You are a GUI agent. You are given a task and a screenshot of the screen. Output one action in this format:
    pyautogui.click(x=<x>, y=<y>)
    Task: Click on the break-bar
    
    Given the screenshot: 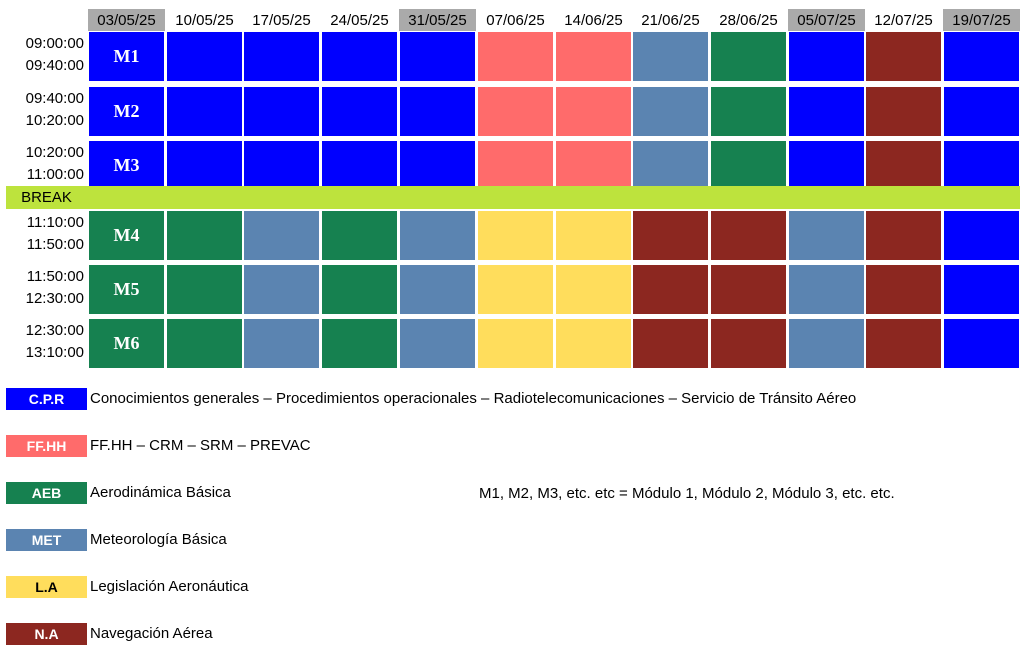 What is the action you would take?
    pyautogui.click(x=513, y=197)
    